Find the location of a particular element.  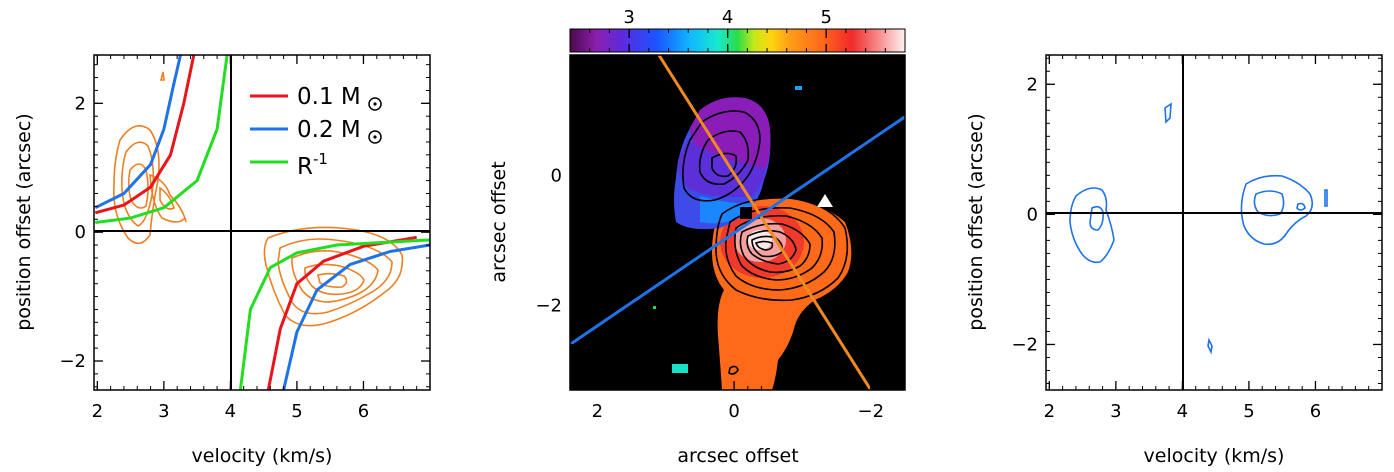

legend-label-series-3: R-1 is located at coordinates (312, 165).